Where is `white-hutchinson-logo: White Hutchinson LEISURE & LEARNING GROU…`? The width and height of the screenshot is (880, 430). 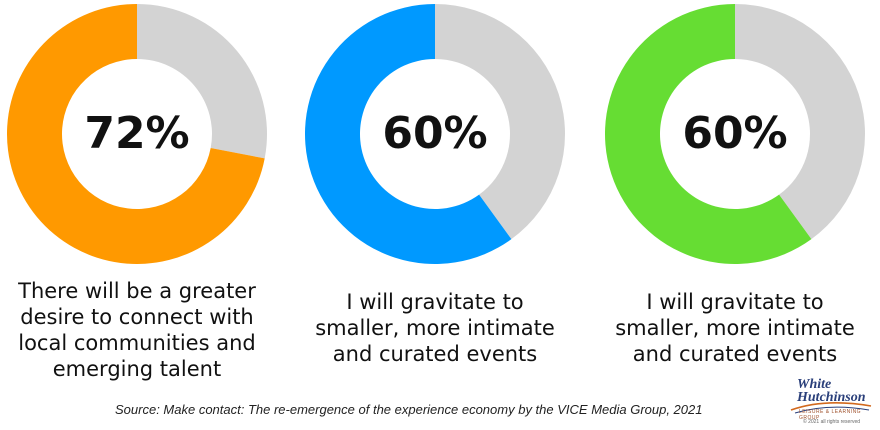
white-hutchinson-logo: White Hutchinson LEISURE & LEARNING GROU… is located at coordinates (830, 402).